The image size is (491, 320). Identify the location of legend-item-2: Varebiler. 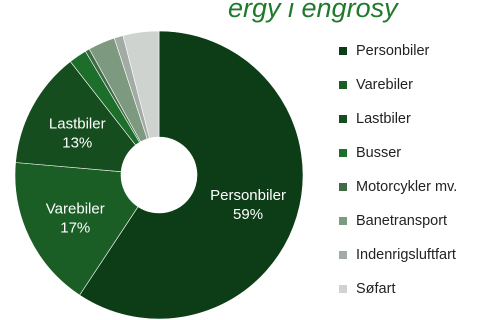
(415, 85).